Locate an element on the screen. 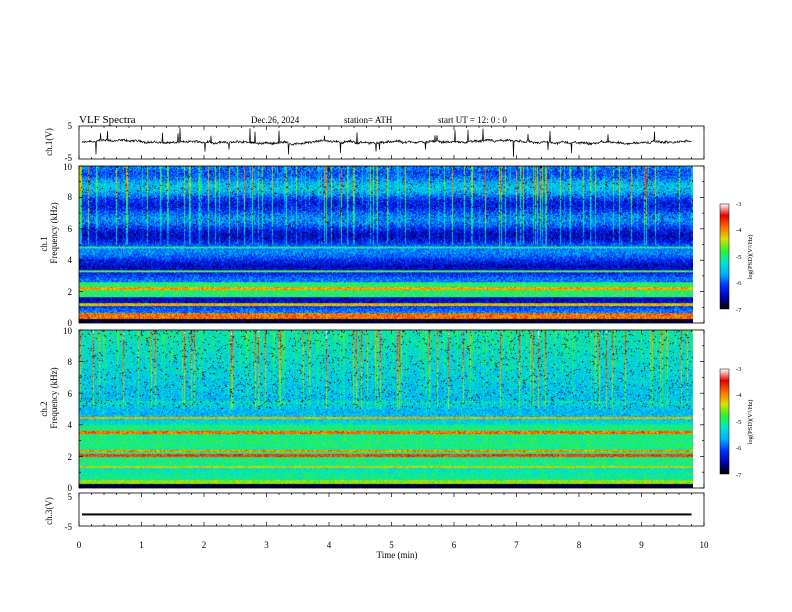 The height and width of the screenshot is (612, 792). ch2-ytick-4: 4 is located at coordinates (70, 425).